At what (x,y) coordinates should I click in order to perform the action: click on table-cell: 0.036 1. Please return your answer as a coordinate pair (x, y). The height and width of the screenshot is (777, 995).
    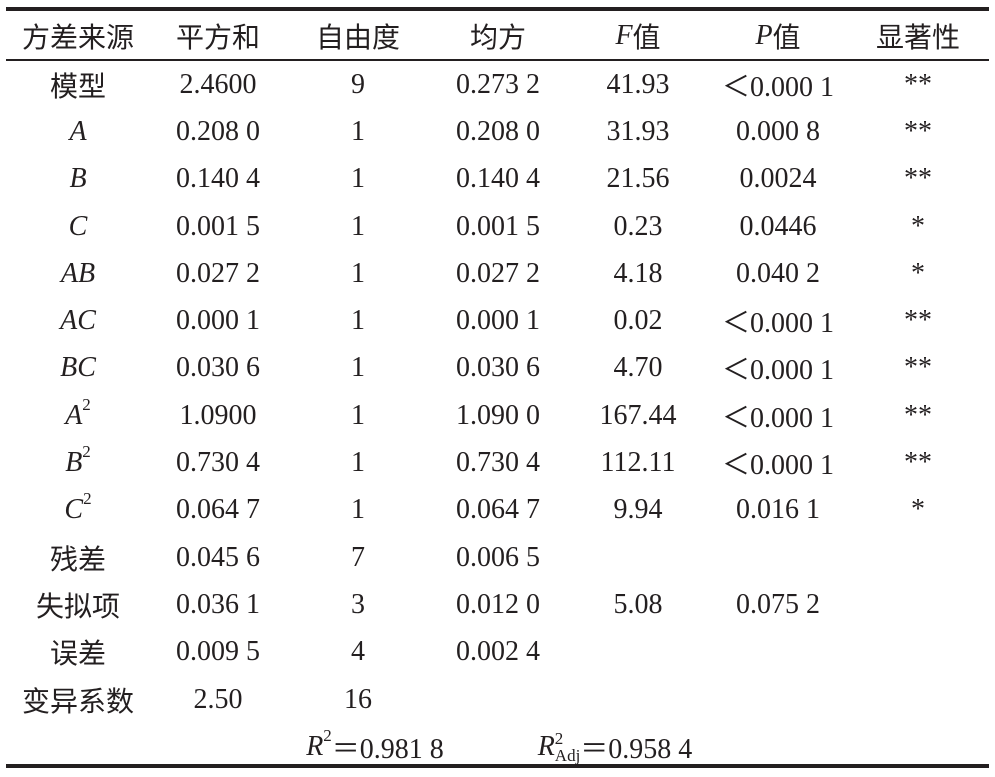
    Looking at the image, I should click on (218, 604).